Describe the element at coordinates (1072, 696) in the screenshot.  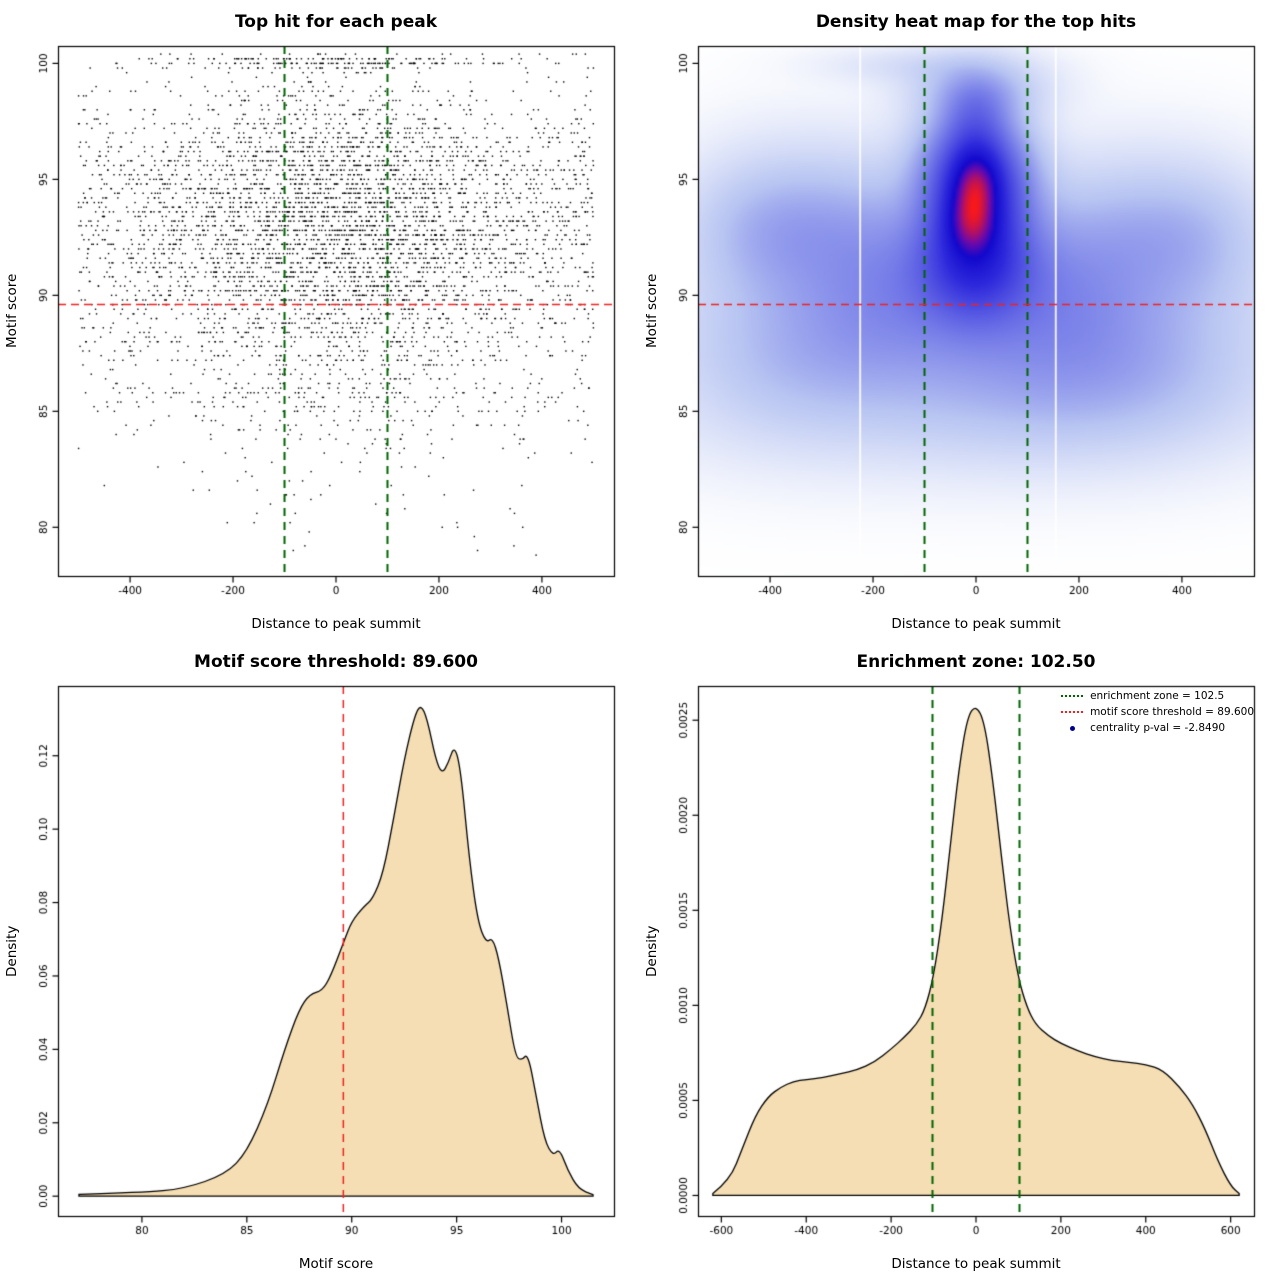
I see `green-dotted-line-swatch` at that location.